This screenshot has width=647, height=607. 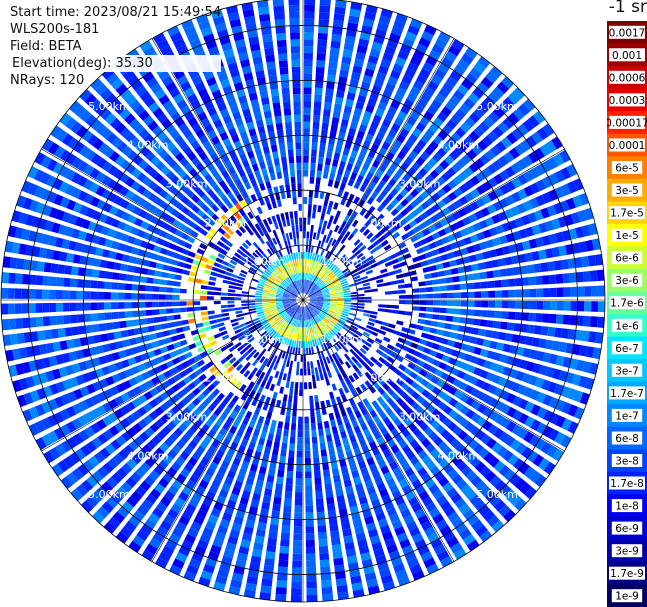 I want to click on colorbar-label: 6e-8, so click(x=627, y=439).